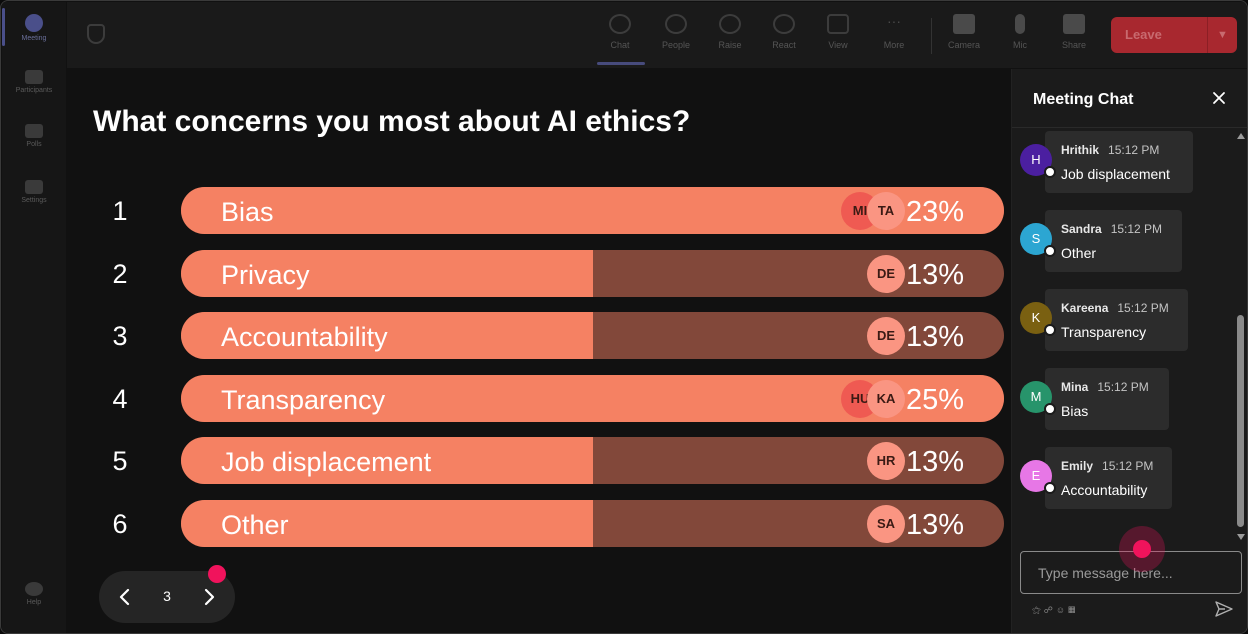 This screenshot has width=1248, height=634. I want to click on chat-message: Kareena 15:12 PM Transparency K, so click(1130, 321).